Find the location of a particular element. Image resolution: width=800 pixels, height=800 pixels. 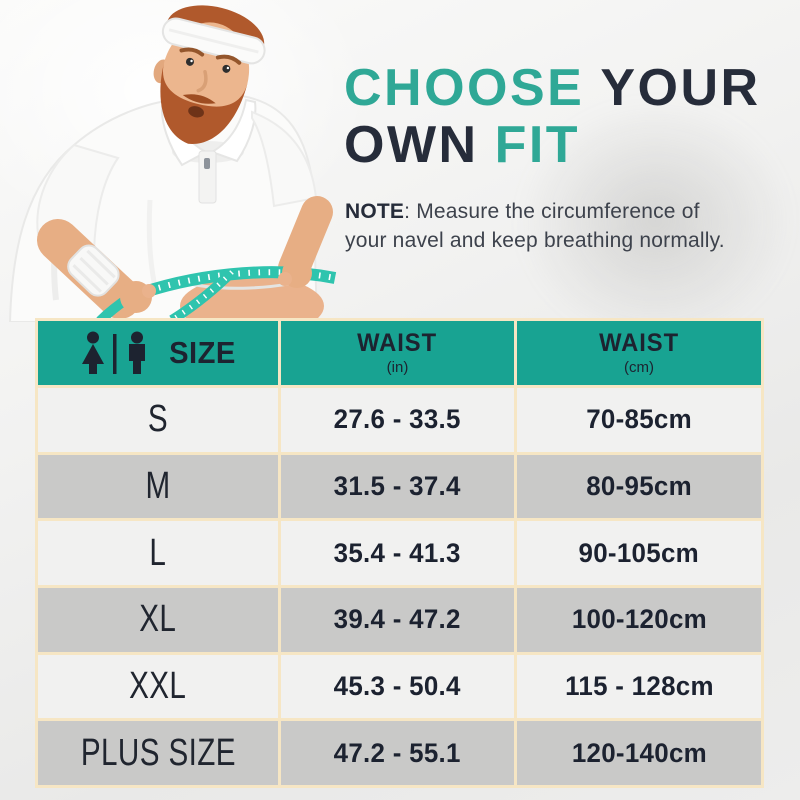

man-thumb-right is located at coordinates (285, 279).